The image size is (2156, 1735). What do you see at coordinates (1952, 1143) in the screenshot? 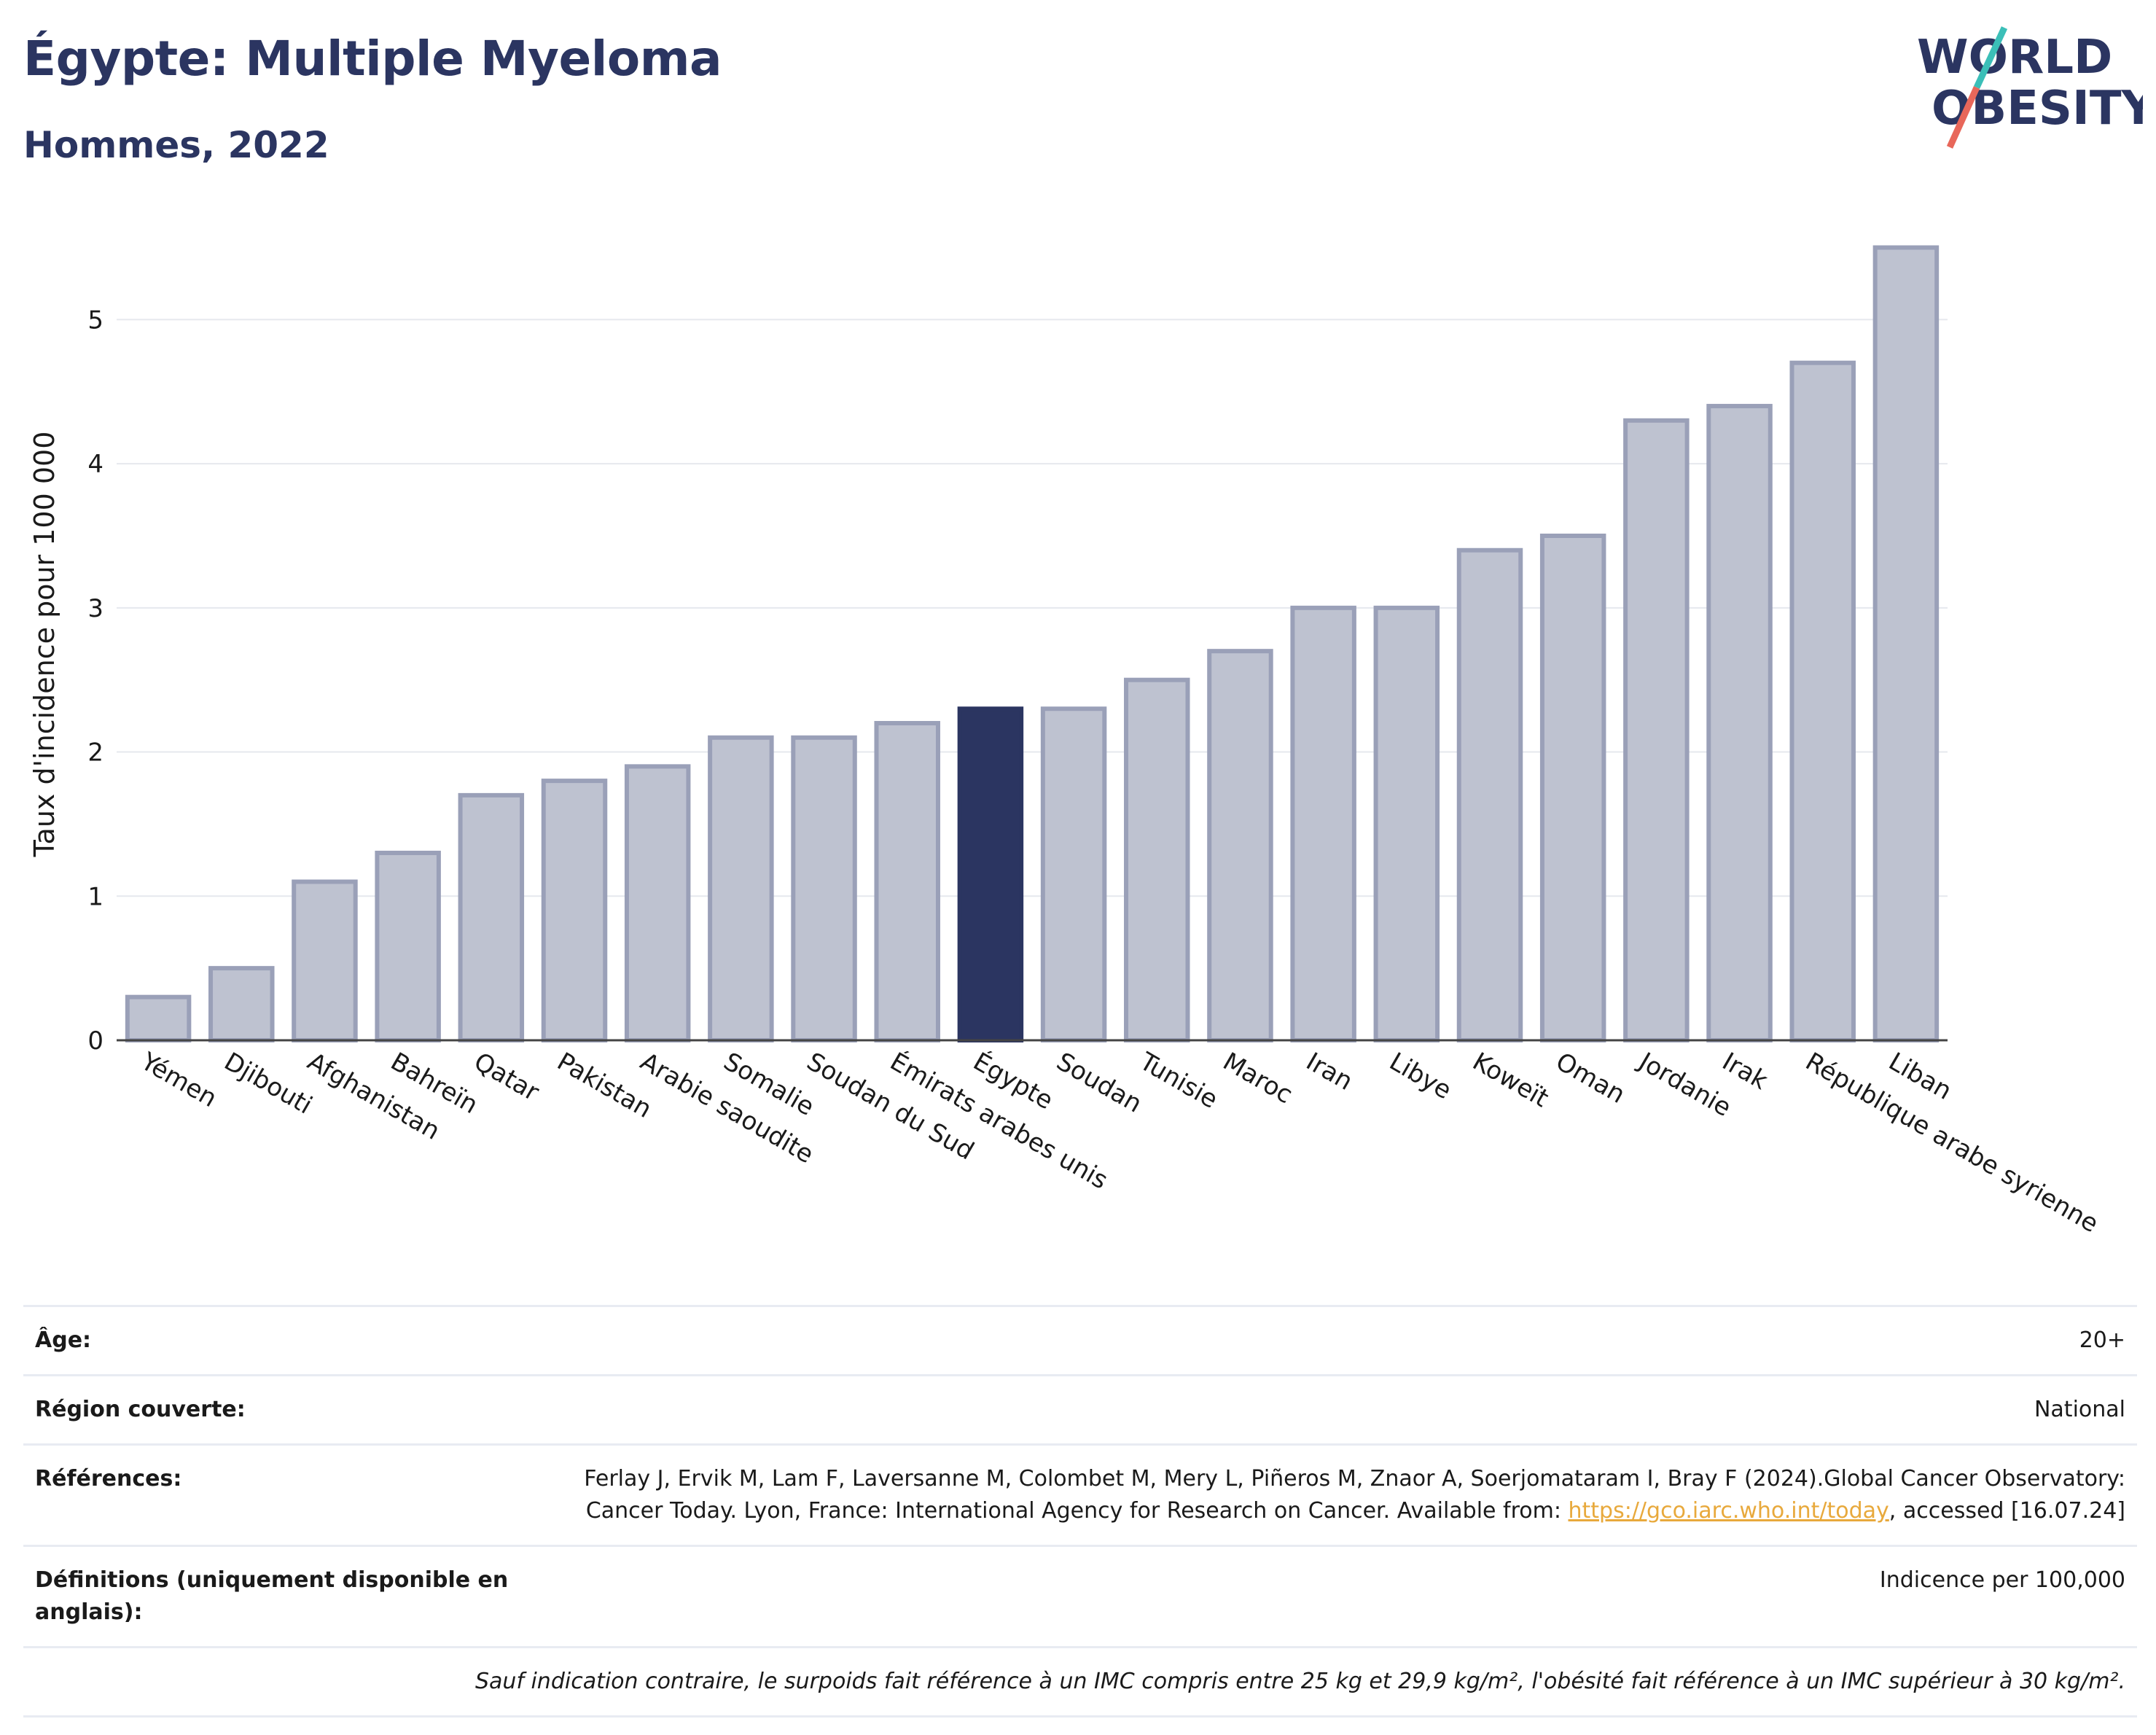
I see `x-tick-label: République arabe syrienne` at bounding box center [1952, 1143].